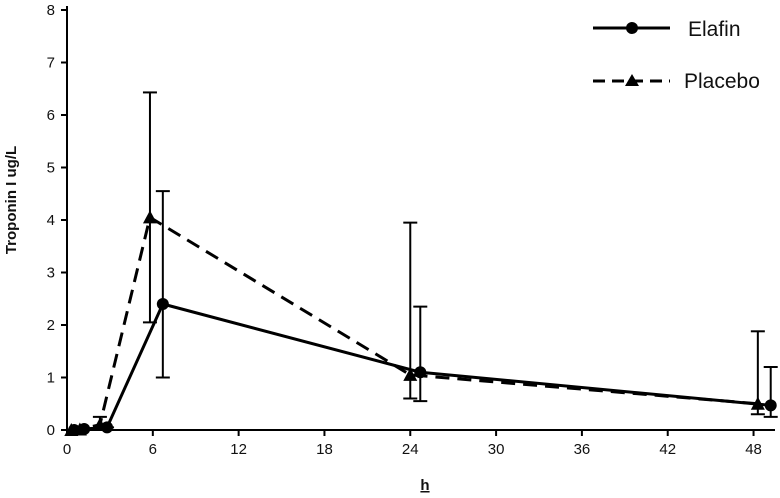  What do you see at coordinates (632, 80) in the screenshot?
I see `legend-marker-placebo` at bounding box center [632, 80].